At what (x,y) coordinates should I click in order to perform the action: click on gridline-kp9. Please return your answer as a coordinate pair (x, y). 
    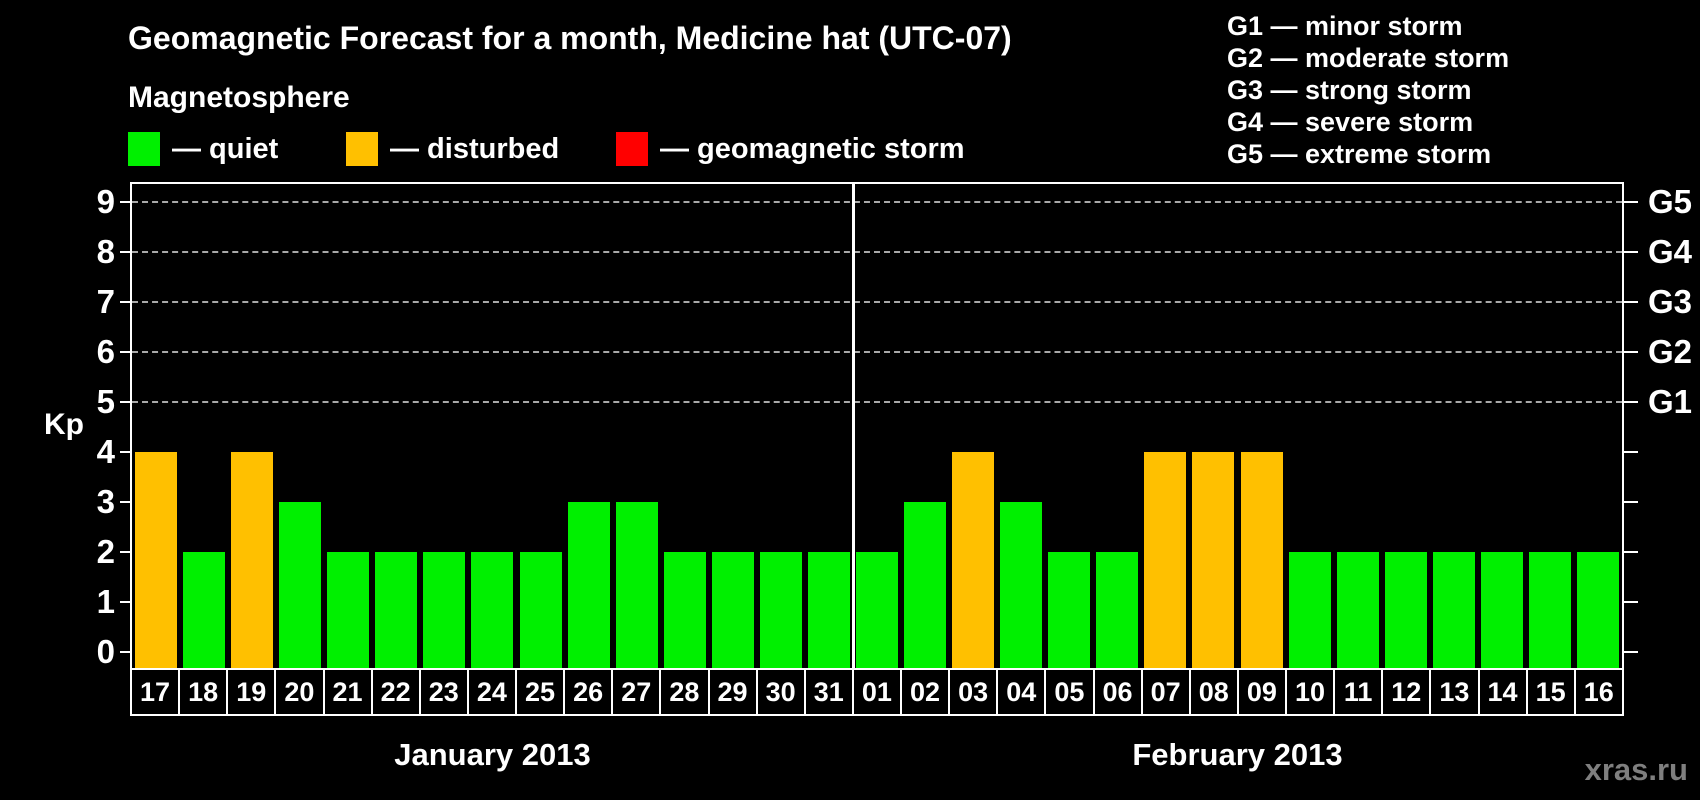
    Looking at the image, I should click on (877, 202).